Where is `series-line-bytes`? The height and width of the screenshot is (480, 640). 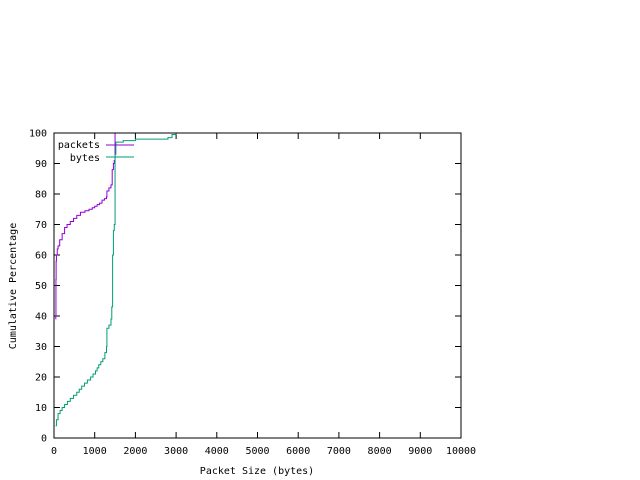
series-line-bytes is located at coordinates (116, 280).